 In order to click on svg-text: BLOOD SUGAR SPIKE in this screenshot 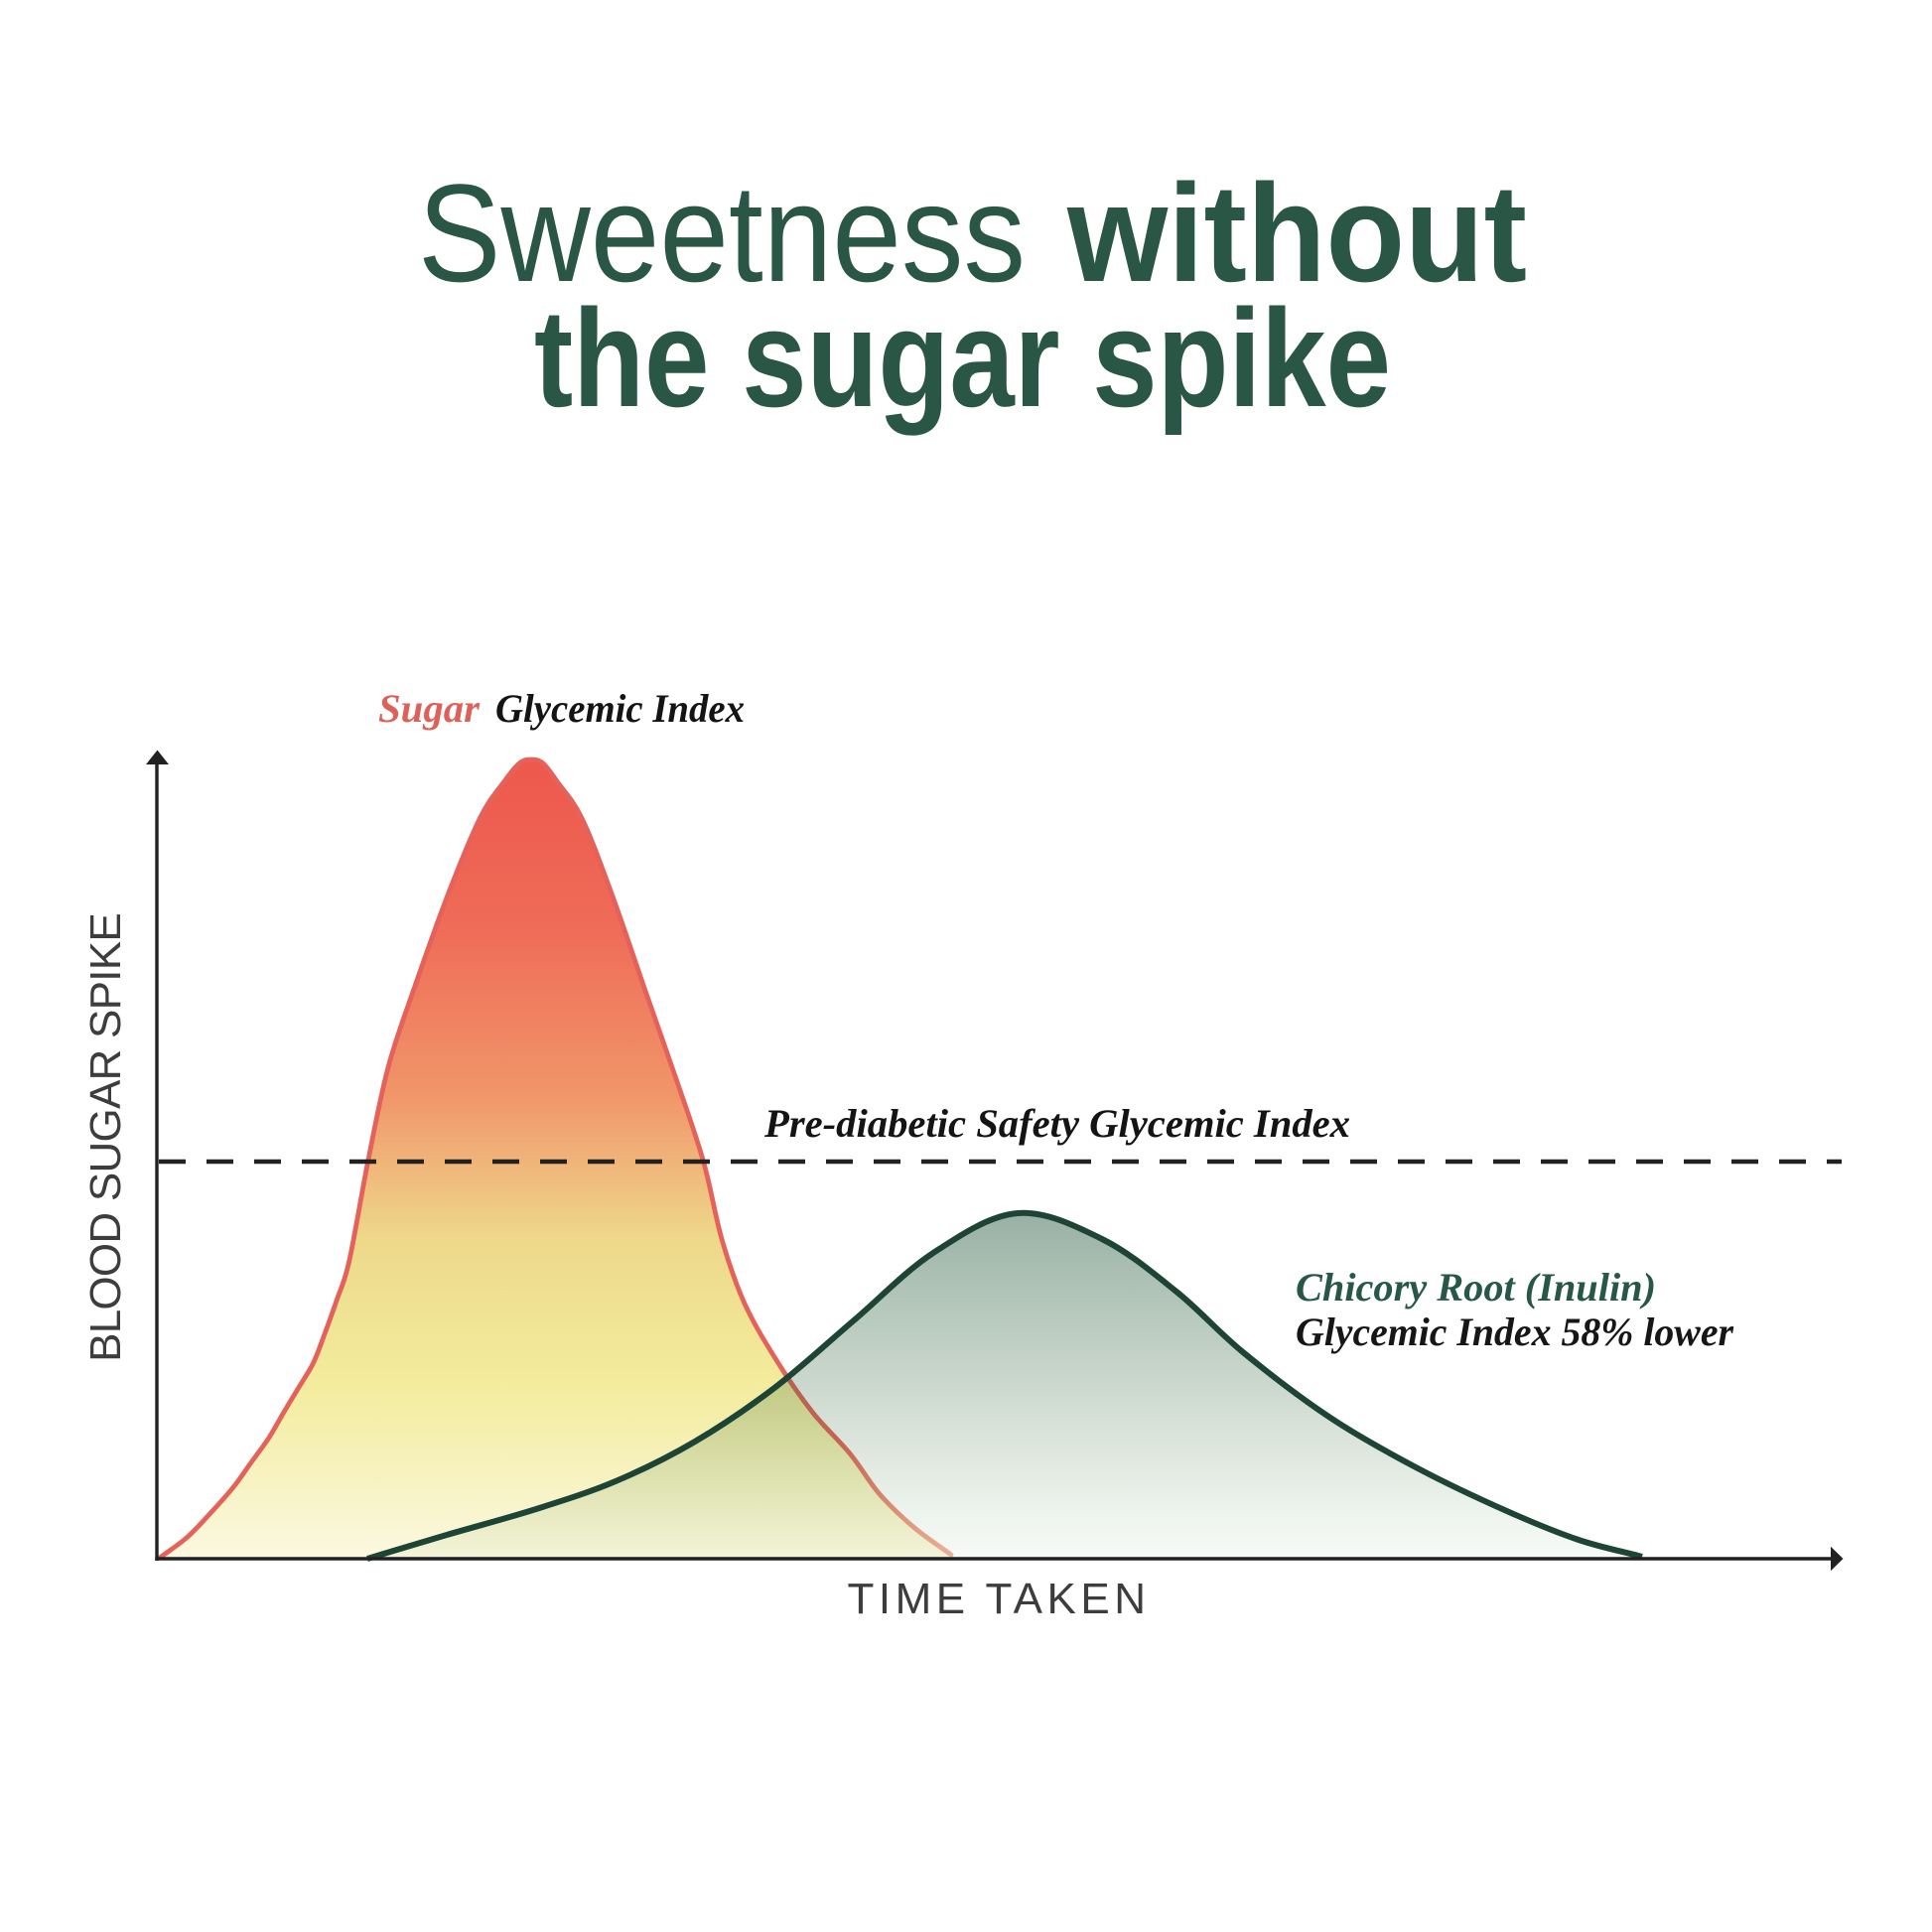, I will do `click(105, 1138)`.